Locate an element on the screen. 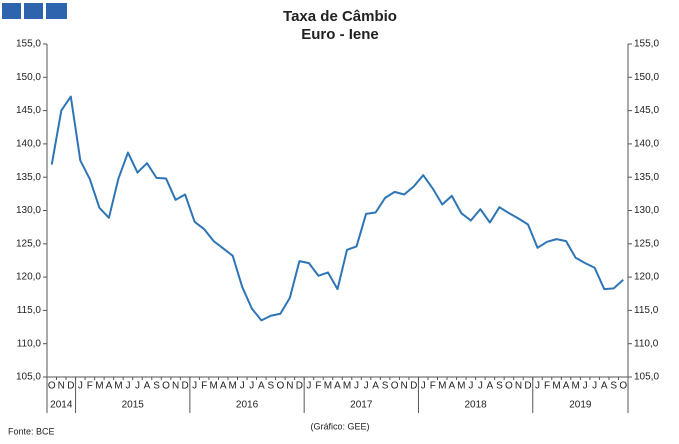 The height and width of the screenshot is (444, 679). y-tick-label: 120,0 is located at coordinates (28, 277).